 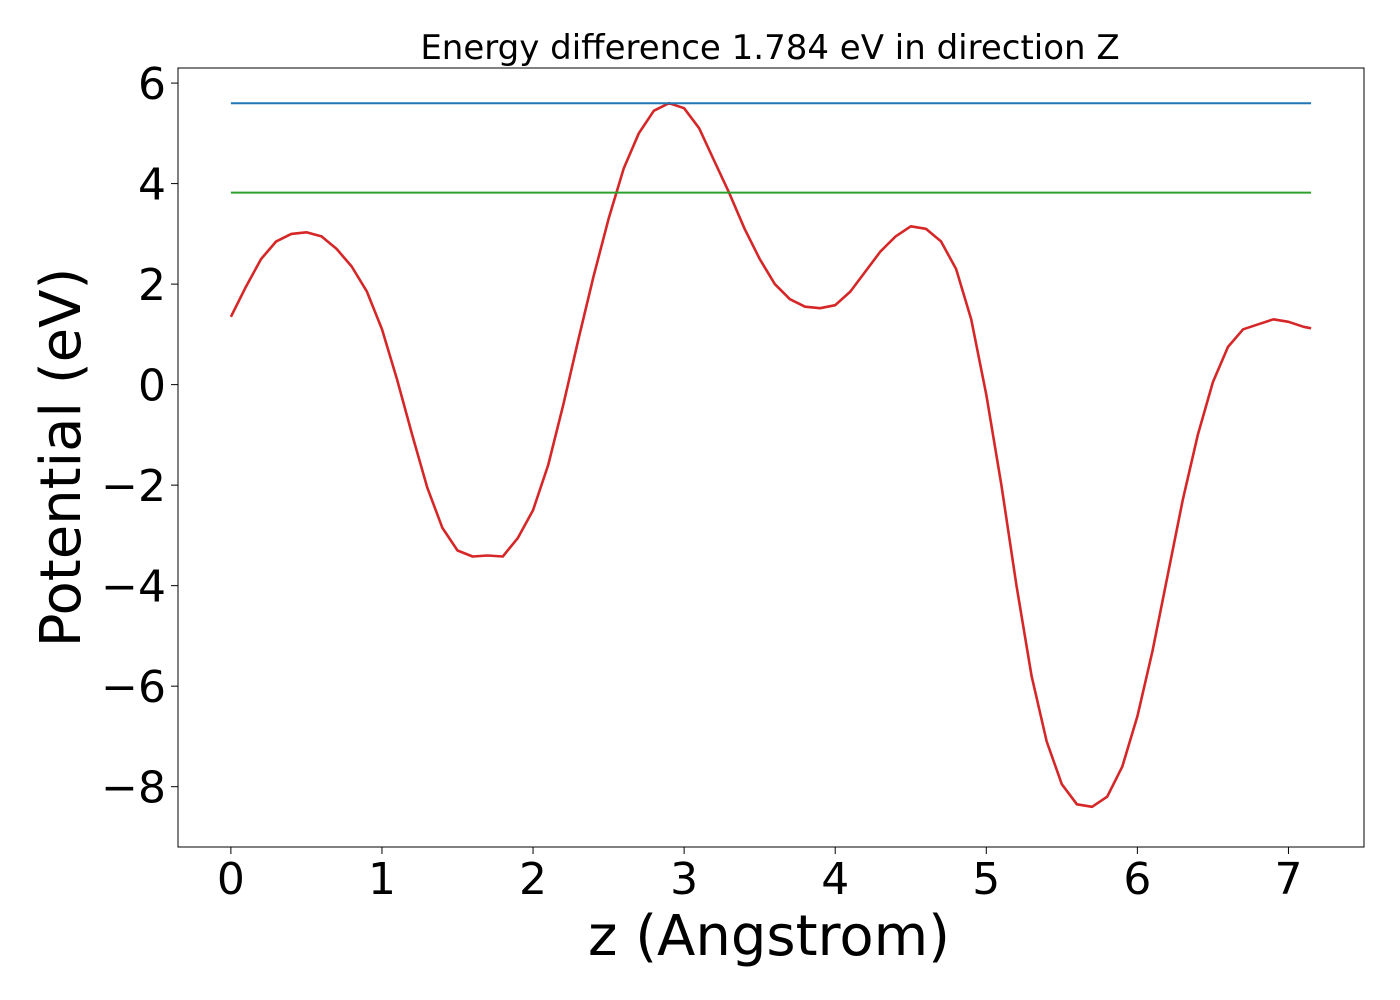 I want to click on x-tick-label: 3, so click(x=684, y=879).